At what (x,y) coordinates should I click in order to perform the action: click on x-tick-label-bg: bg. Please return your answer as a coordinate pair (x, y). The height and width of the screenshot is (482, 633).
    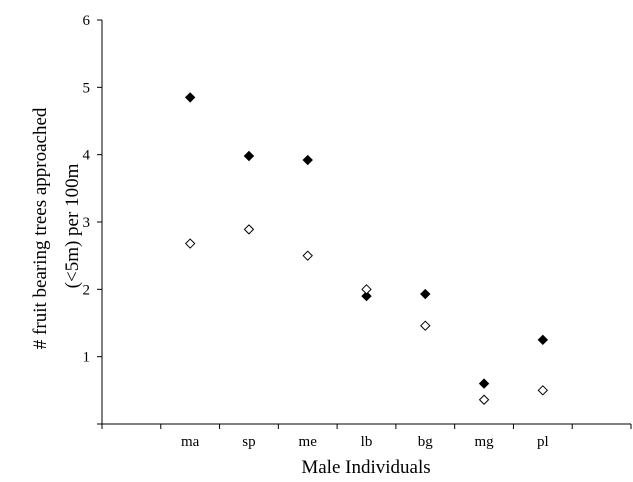
    Looking at the image, I should click on (426, 442).